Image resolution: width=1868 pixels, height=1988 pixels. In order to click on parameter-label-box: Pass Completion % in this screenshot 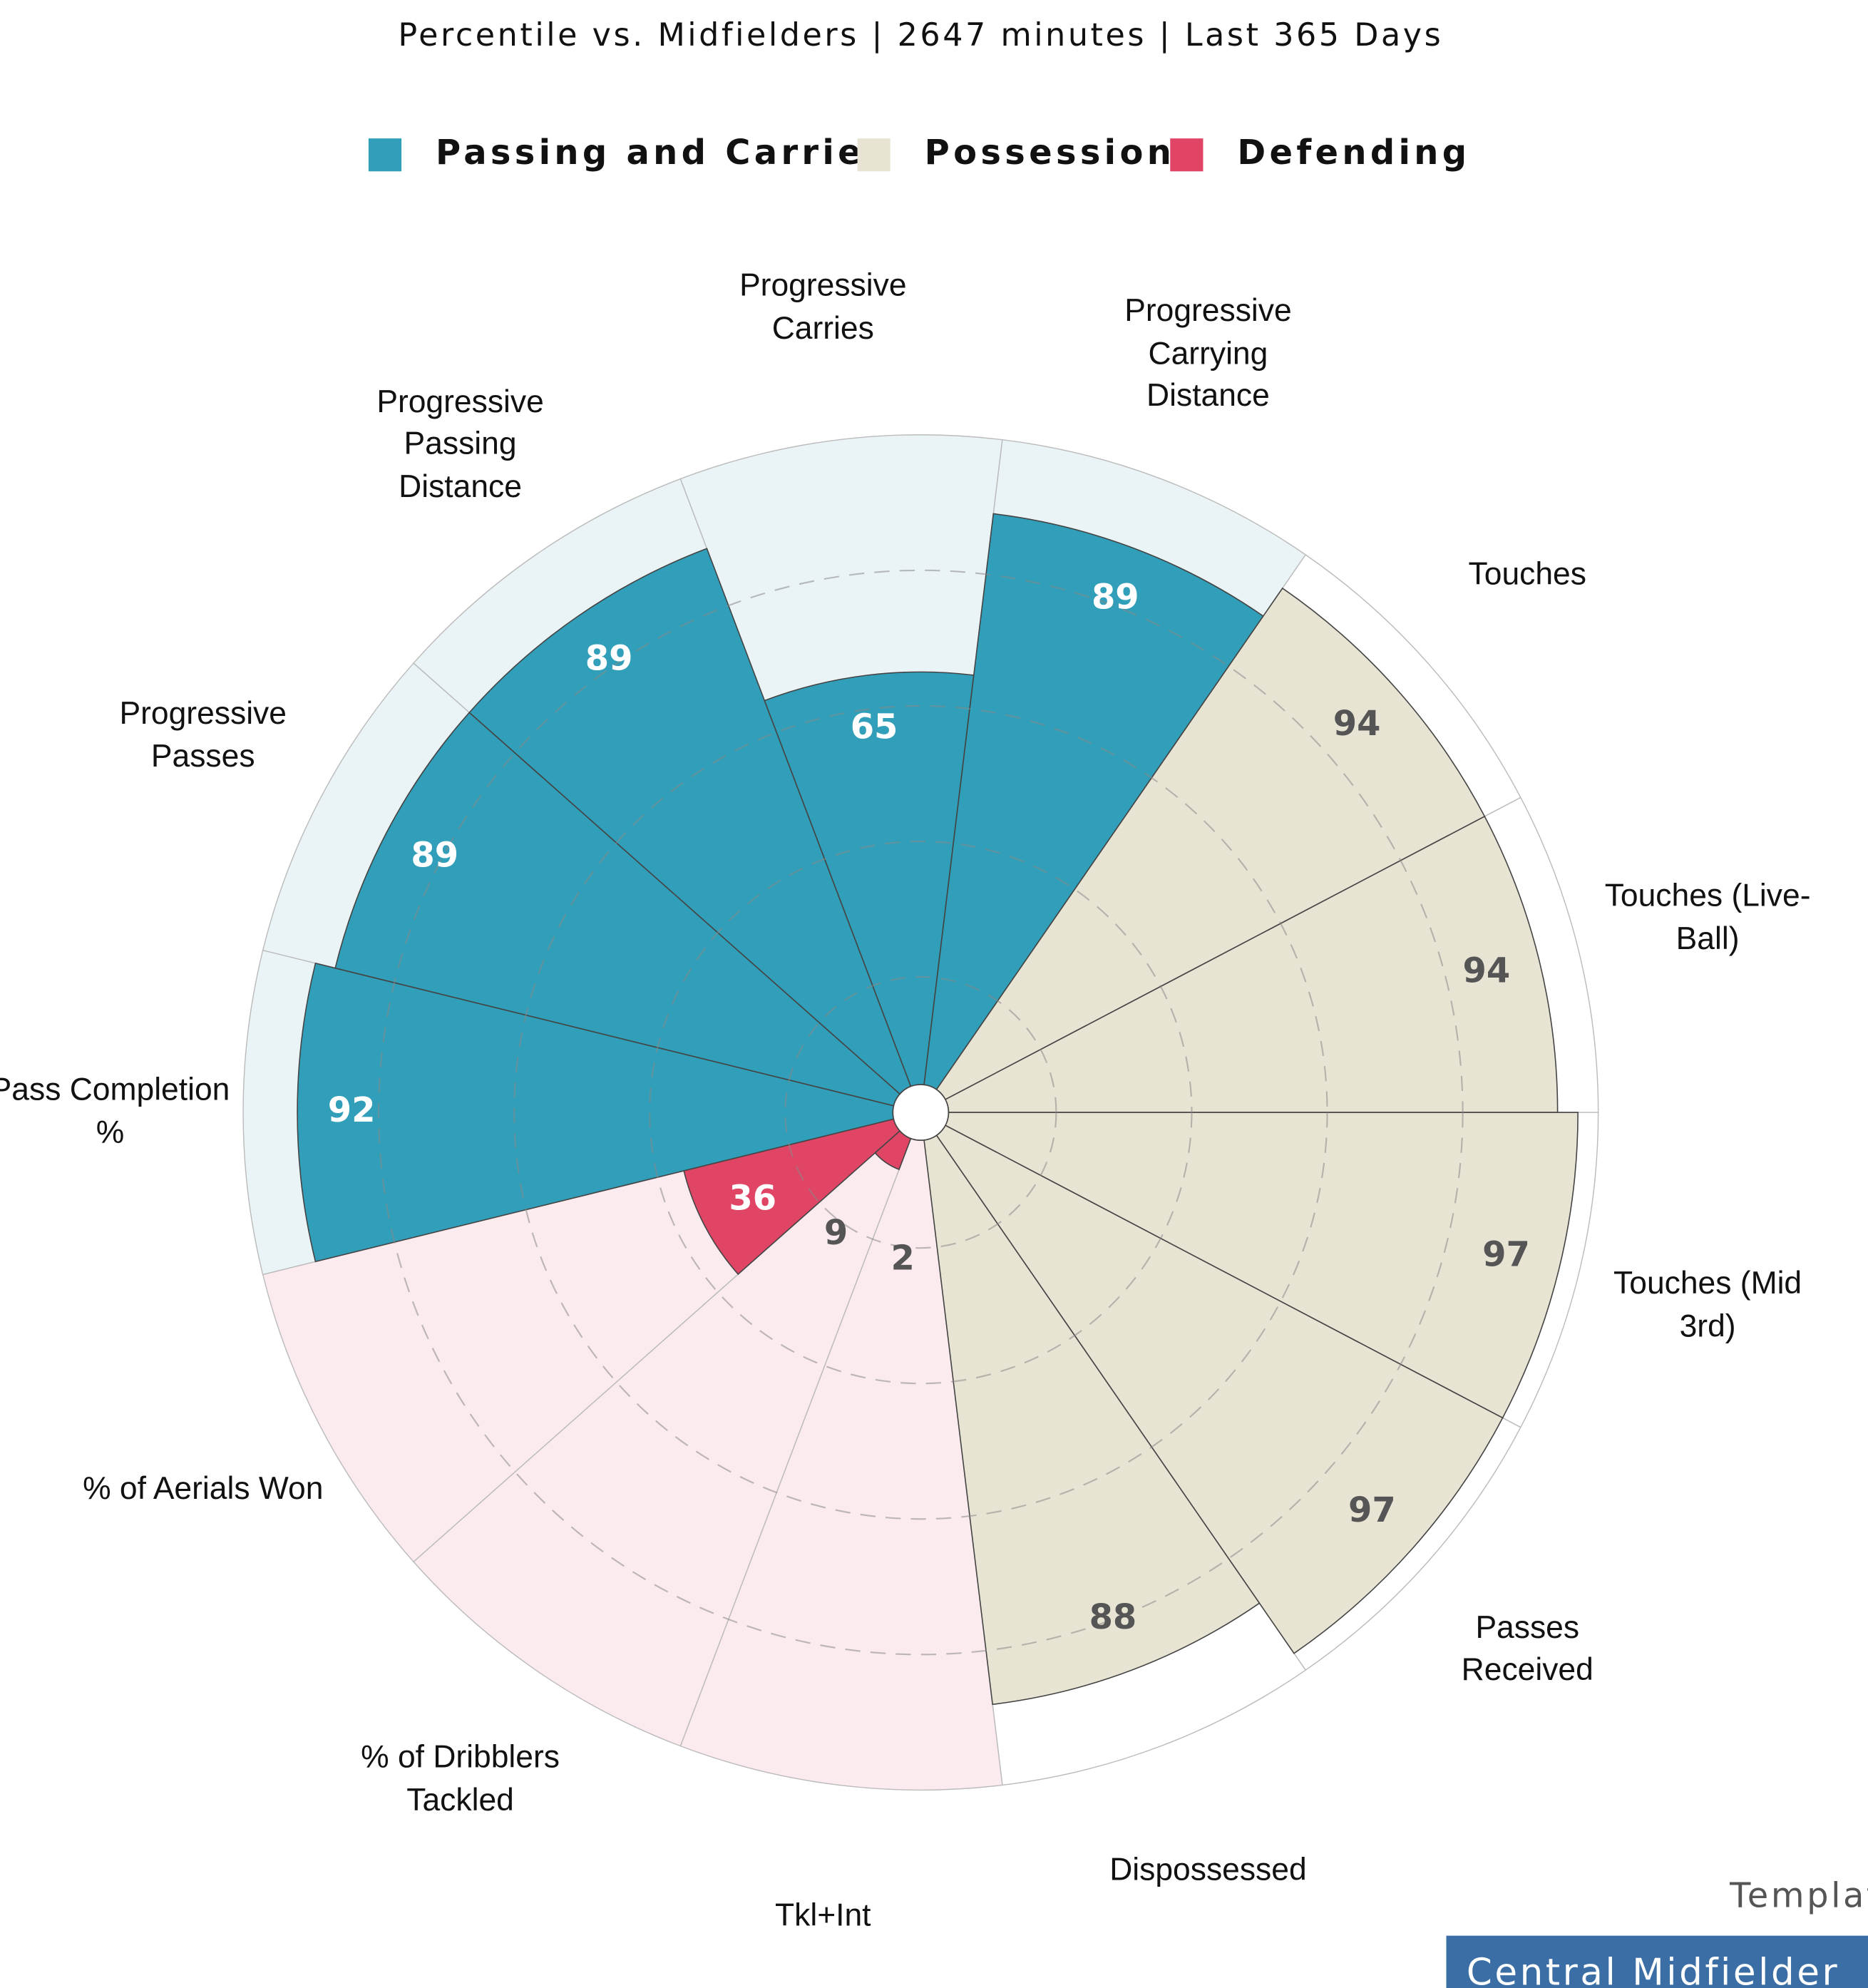, I will do `click(115, 1111)`.